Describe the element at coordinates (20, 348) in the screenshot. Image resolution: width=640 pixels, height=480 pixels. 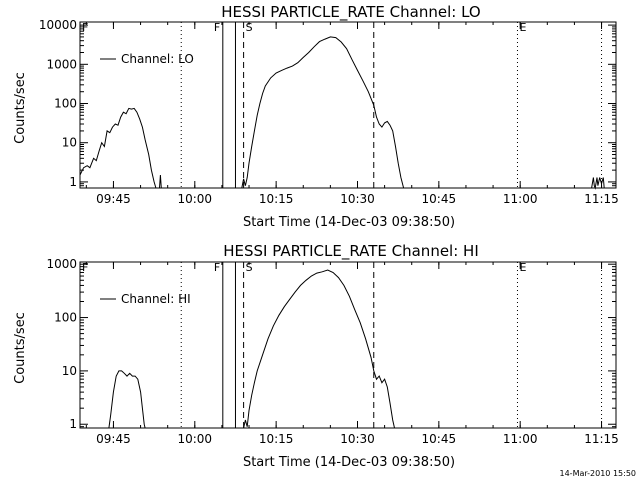
I see `hi-y-axis-label: Counts/sec` at that location.